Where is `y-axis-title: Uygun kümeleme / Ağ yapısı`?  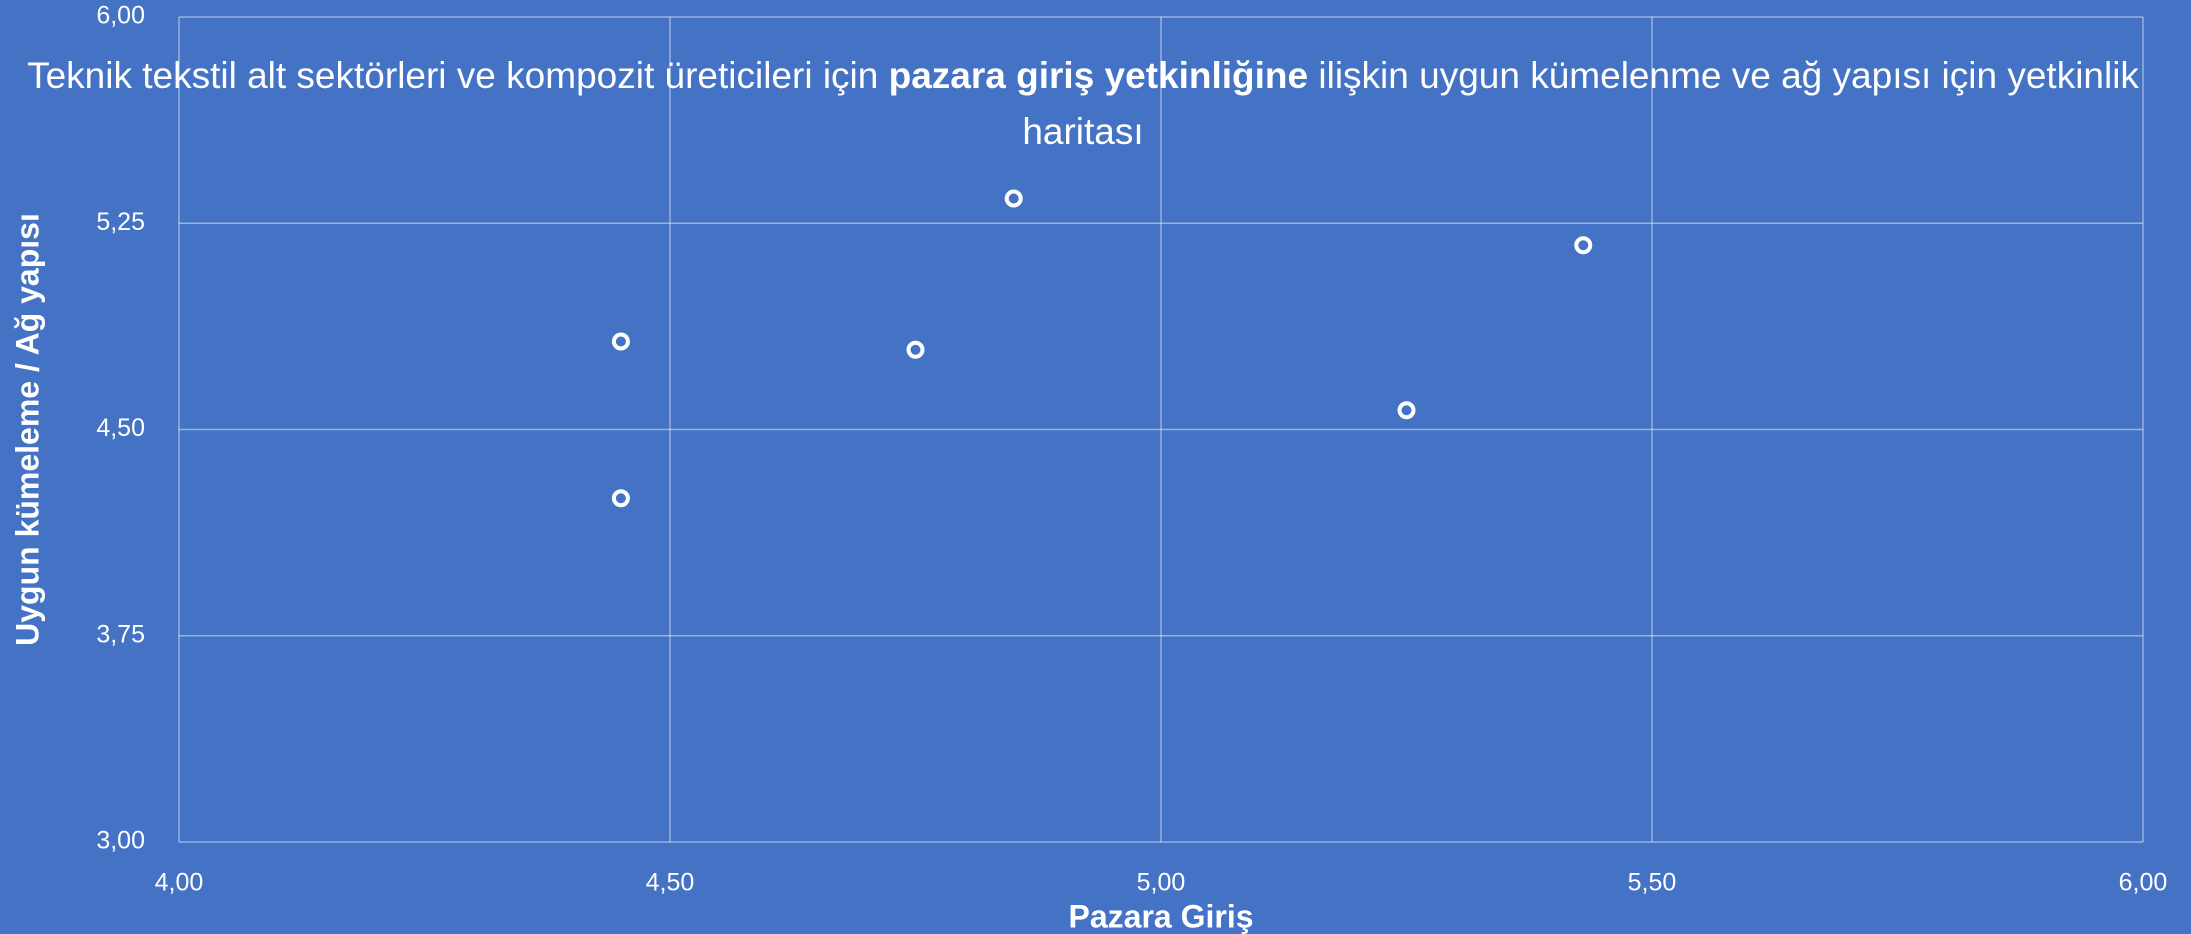
y-axis-title: Uygun kümeleme / Ağ yapısı is located at coordinates (27, 429).